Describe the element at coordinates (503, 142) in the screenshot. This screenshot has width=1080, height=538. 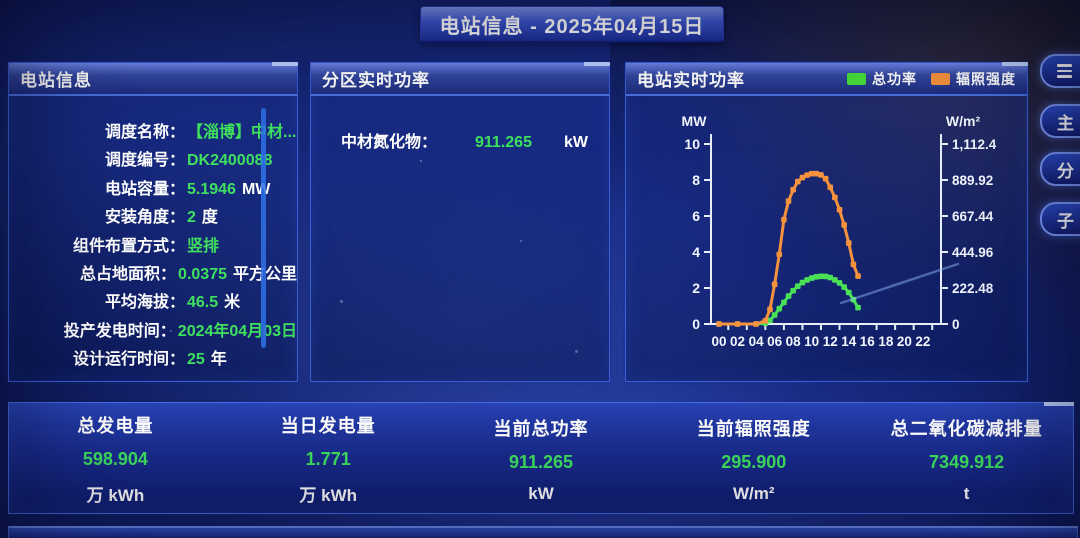
I see `zone-row-value: 911.265` at that location.